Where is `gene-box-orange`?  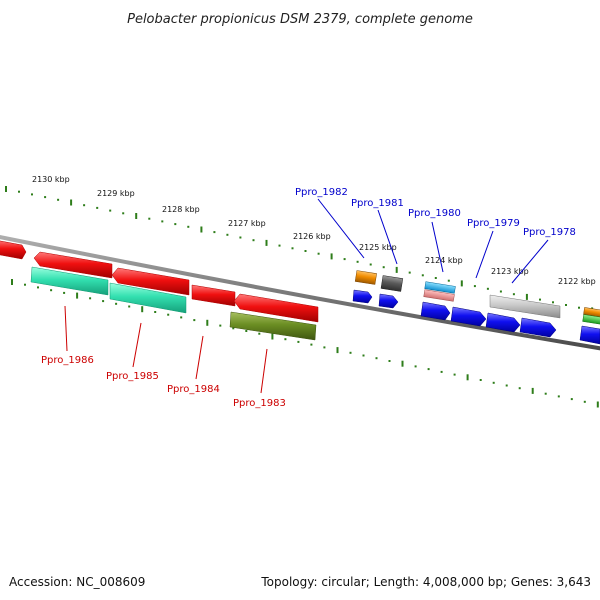
gene-box-orange is located at coordinates (365, 277).